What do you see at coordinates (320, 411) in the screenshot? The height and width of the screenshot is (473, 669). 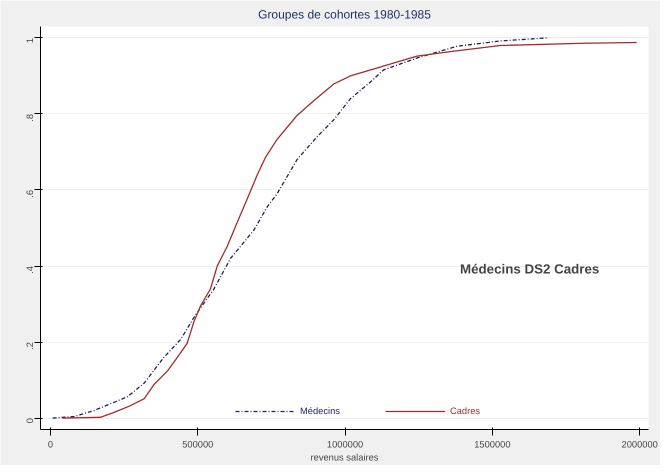 I see `text: Médecins` at bounding box center [320, 411].